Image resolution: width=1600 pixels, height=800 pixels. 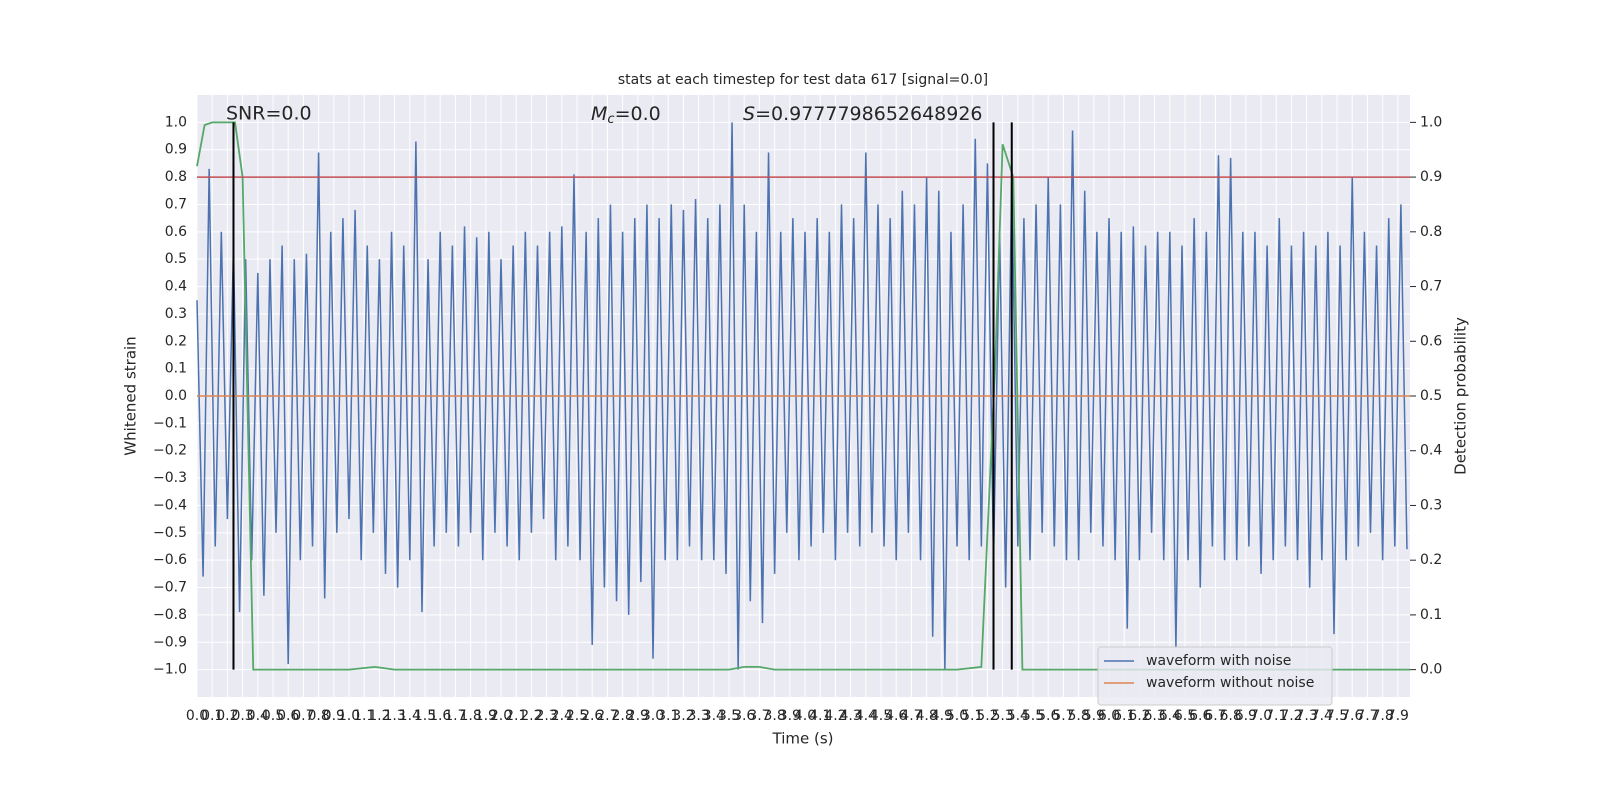 I want to click on y-tick-label: 0.6, so click(x=176, y=232).